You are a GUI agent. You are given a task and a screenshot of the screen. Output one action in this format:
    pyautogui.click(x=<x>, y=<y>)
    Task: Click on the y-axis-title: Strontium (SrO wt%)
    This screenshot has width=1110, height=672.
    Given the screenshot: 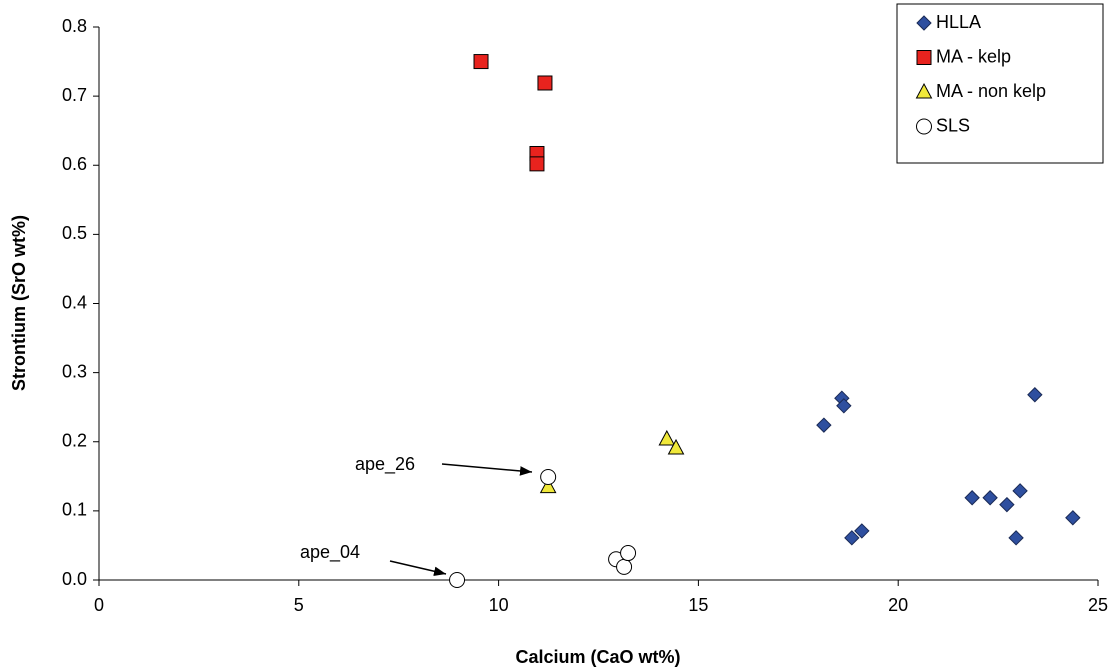 What is the action you would take?
    pyautogui.click(x=19, y=303)
    